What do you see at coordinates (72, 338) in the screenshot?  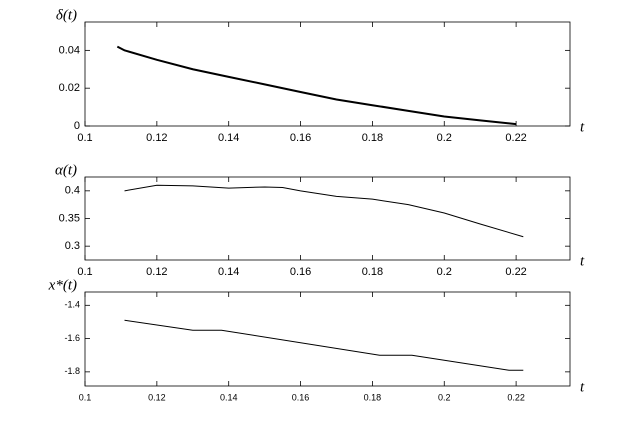 I see `y-tick-label: -1.6` at bounding box center [72, 338].